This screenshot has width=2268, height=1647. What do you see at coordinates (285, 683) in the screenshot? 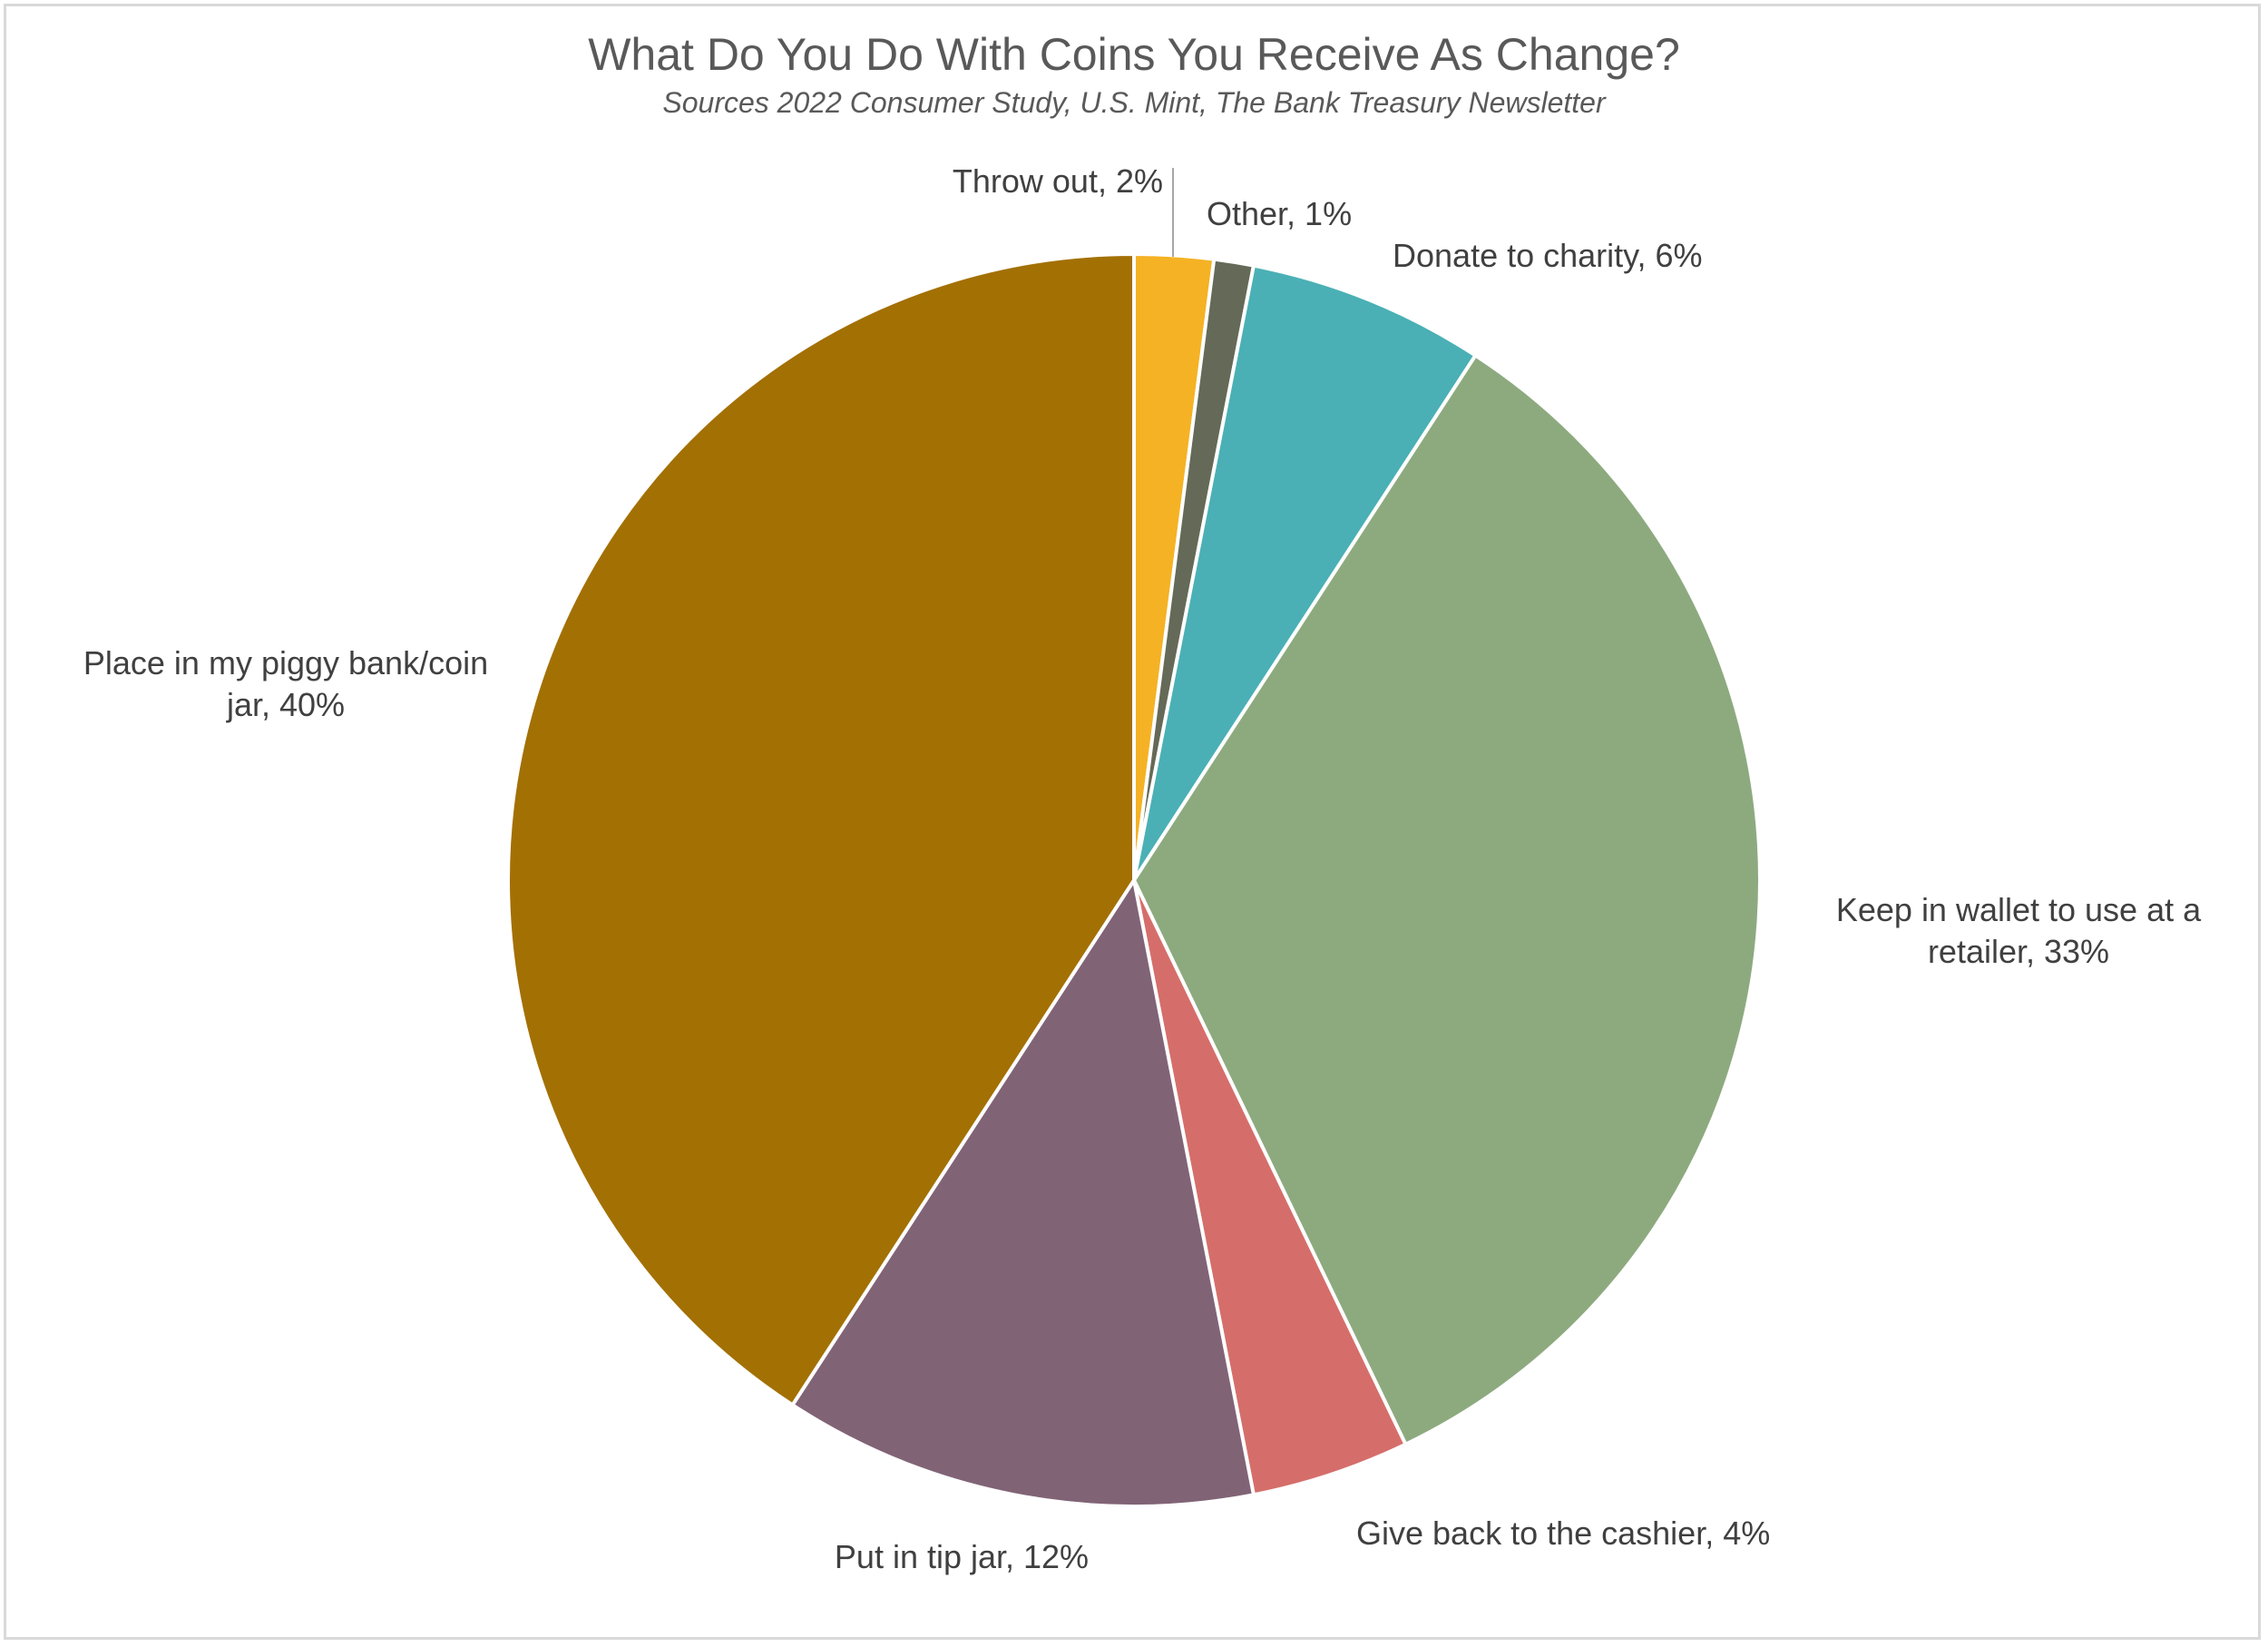
I see `slice-label-7: Place in my piggy bank/coin jar, 40%` at bounding box center [285, 683].